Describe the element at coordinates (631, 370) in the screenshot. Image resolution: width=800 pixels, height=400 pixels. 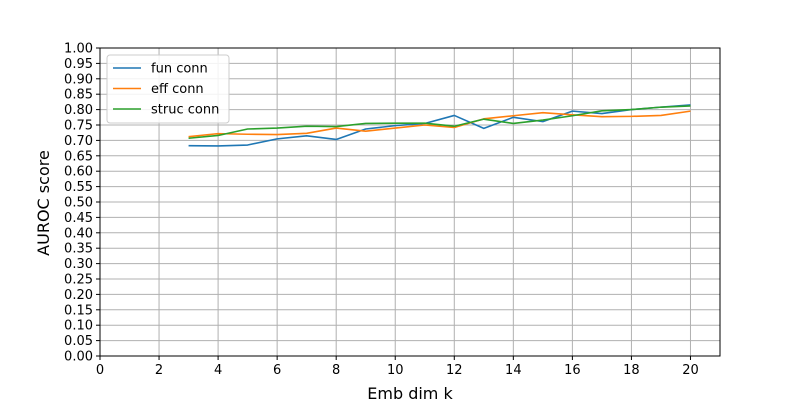
I see `x-tick-label: 18` at that location.